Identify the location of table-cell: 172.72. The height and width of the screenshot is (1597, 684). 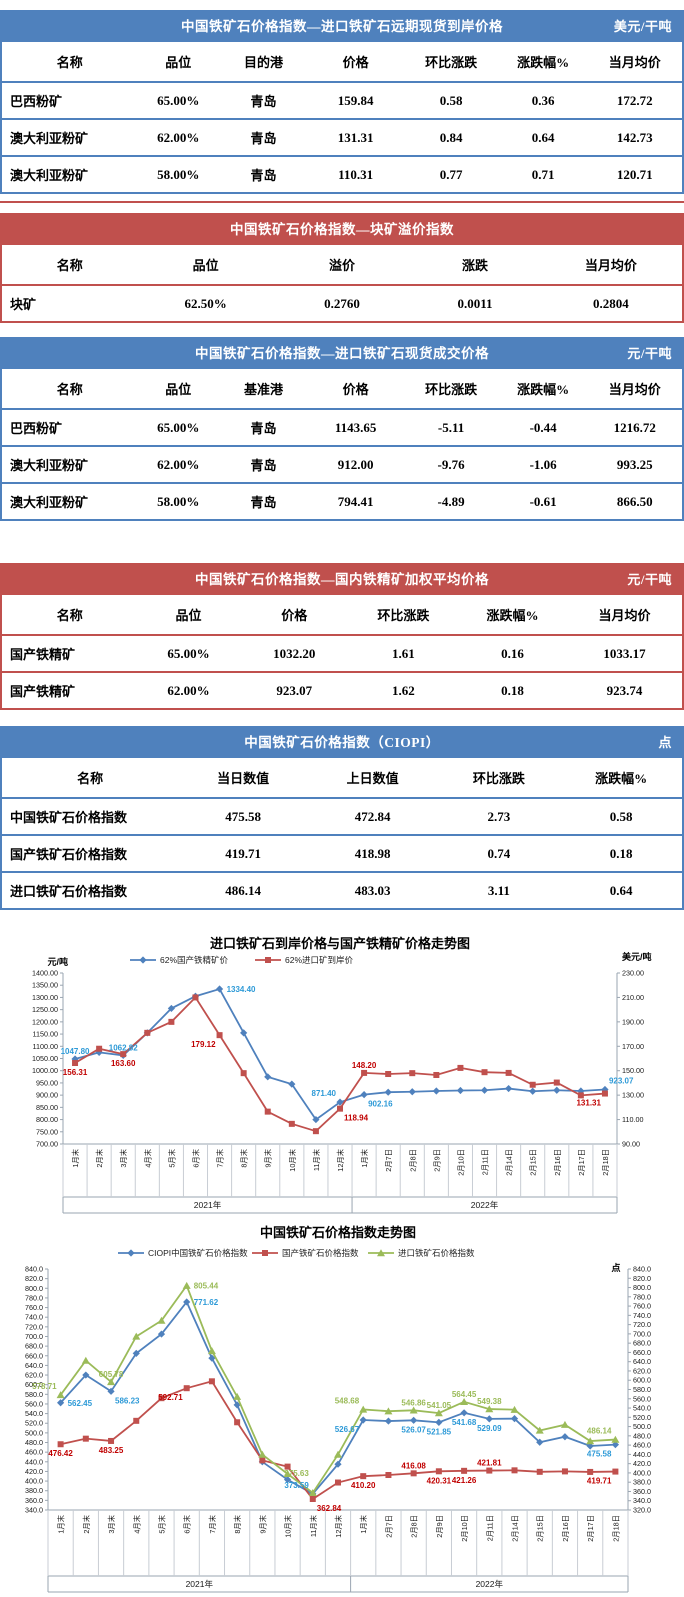
(635, 101).